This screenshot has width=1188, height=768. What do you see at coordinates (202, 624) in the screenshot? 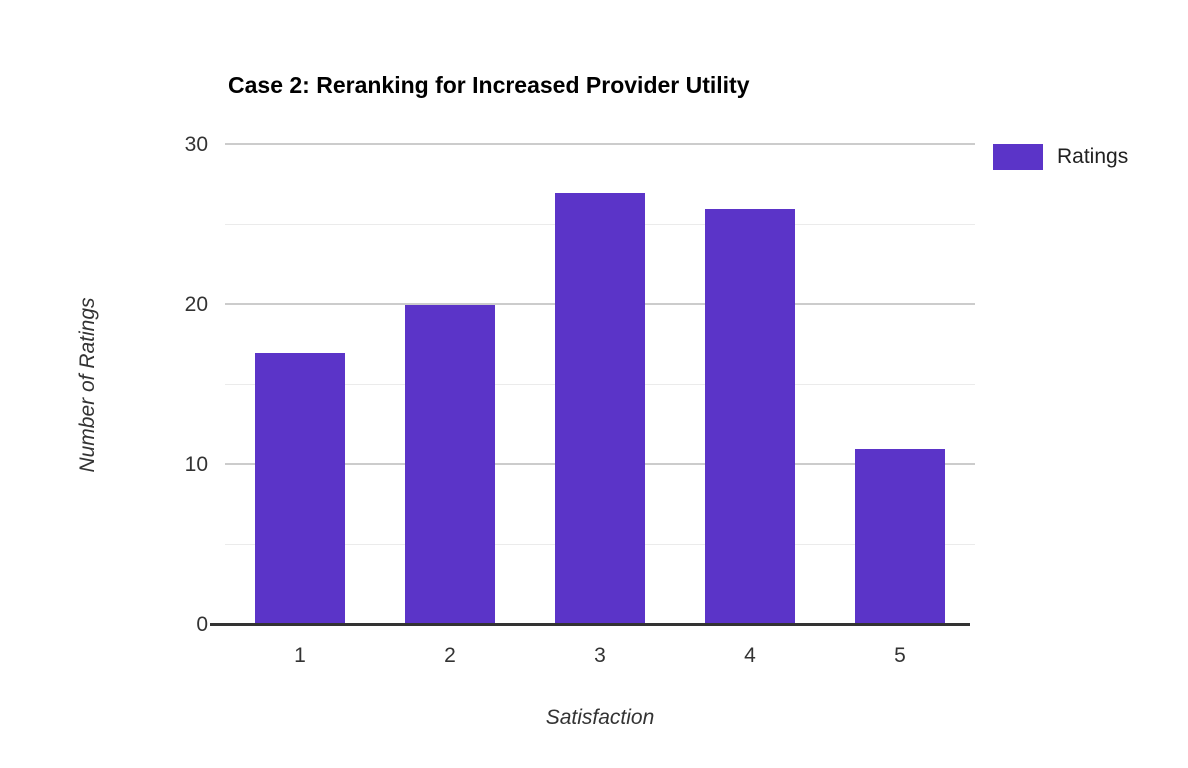
I see `y-tick-label-0: 0` at bounding box center [202, 624].